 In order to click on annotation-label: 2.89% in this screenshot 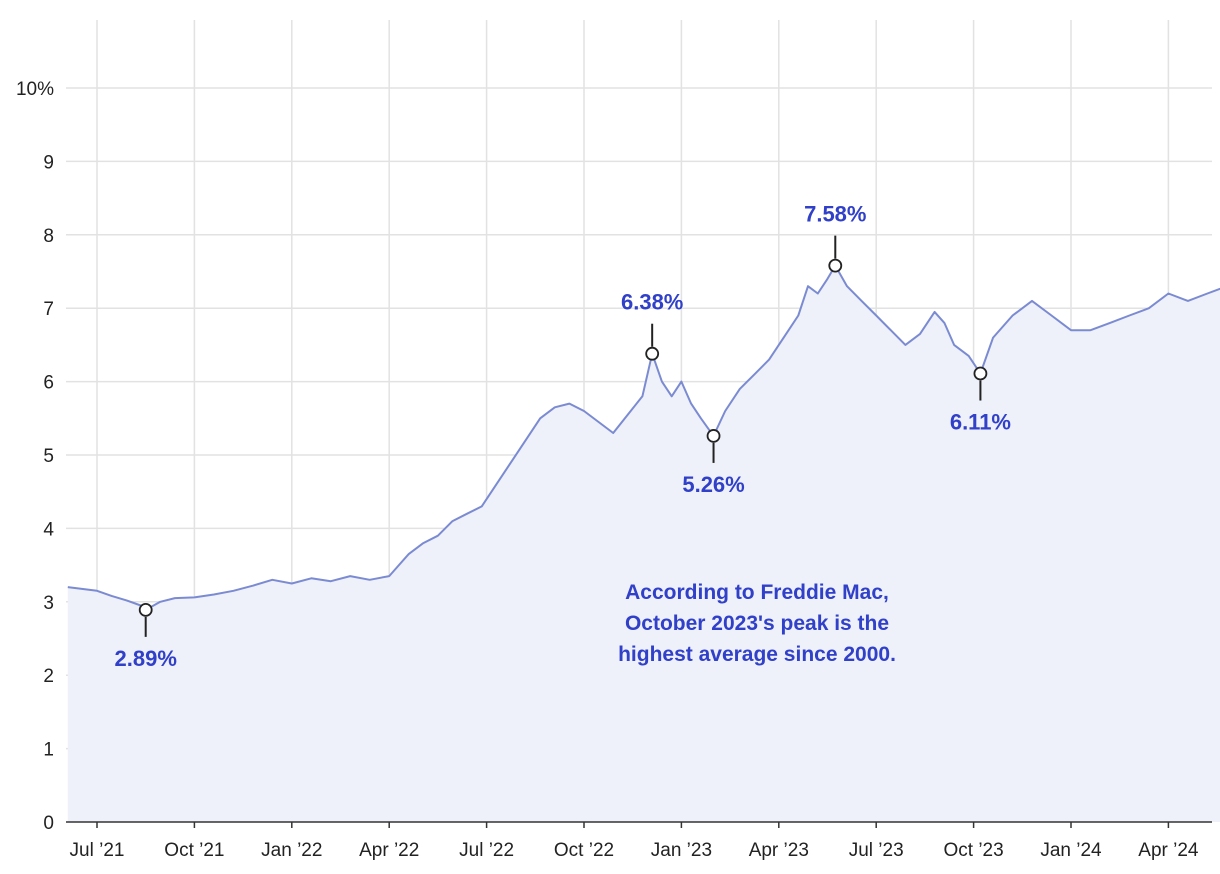, I will do `click(146, 658)`.